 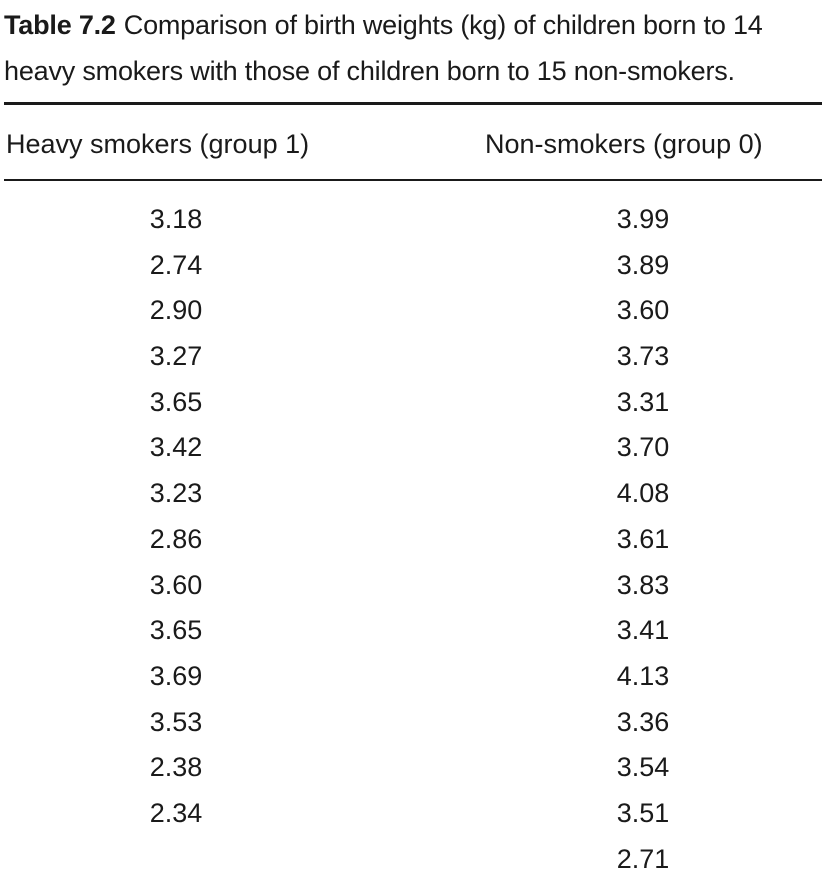 What do you see at coordinates (176, 219) in the screenshot?
I see `heavy-smokers-cell: 3.18` at bounding box center [176, 219].